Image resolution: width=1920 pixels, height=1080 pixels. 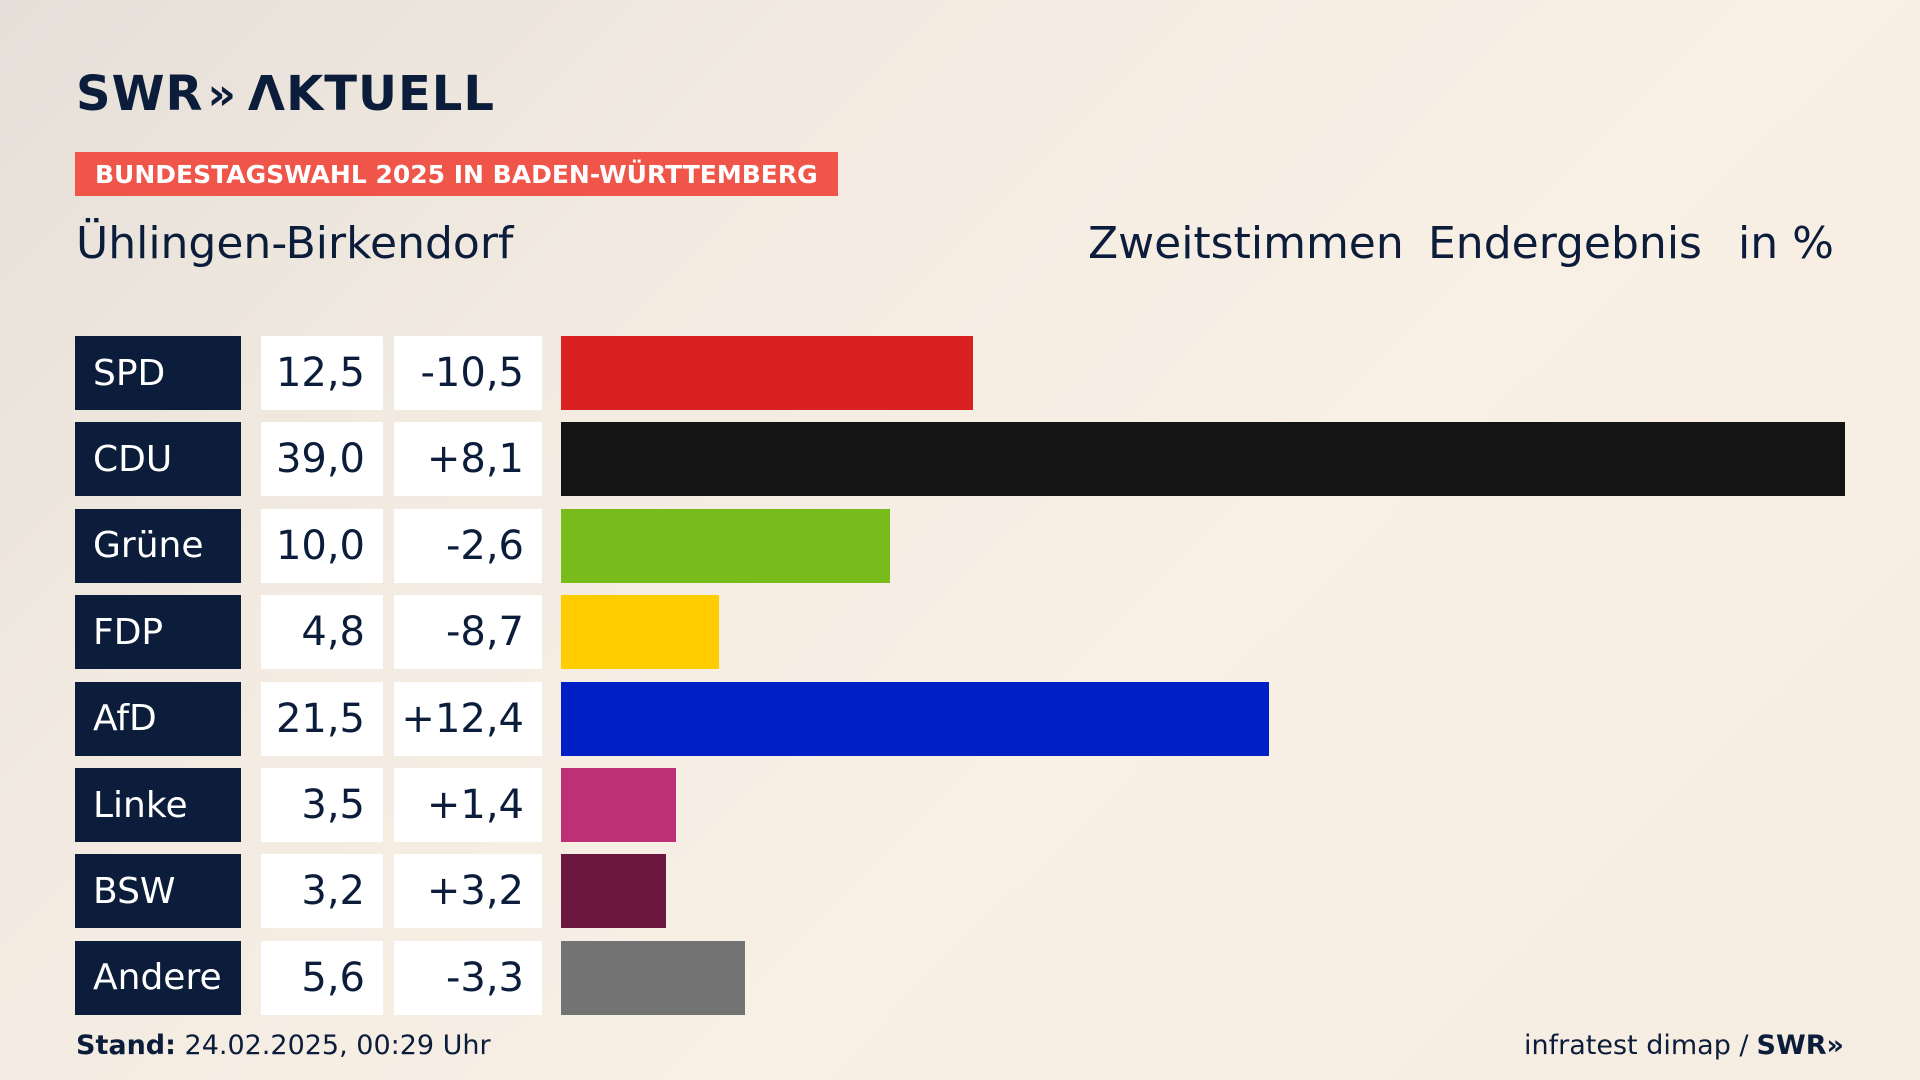 What do you see at coordinates (1246, 243) in the screenshot?
I see `header-vote-type: Zweitstimmen` at bounding box center [1246, 243].